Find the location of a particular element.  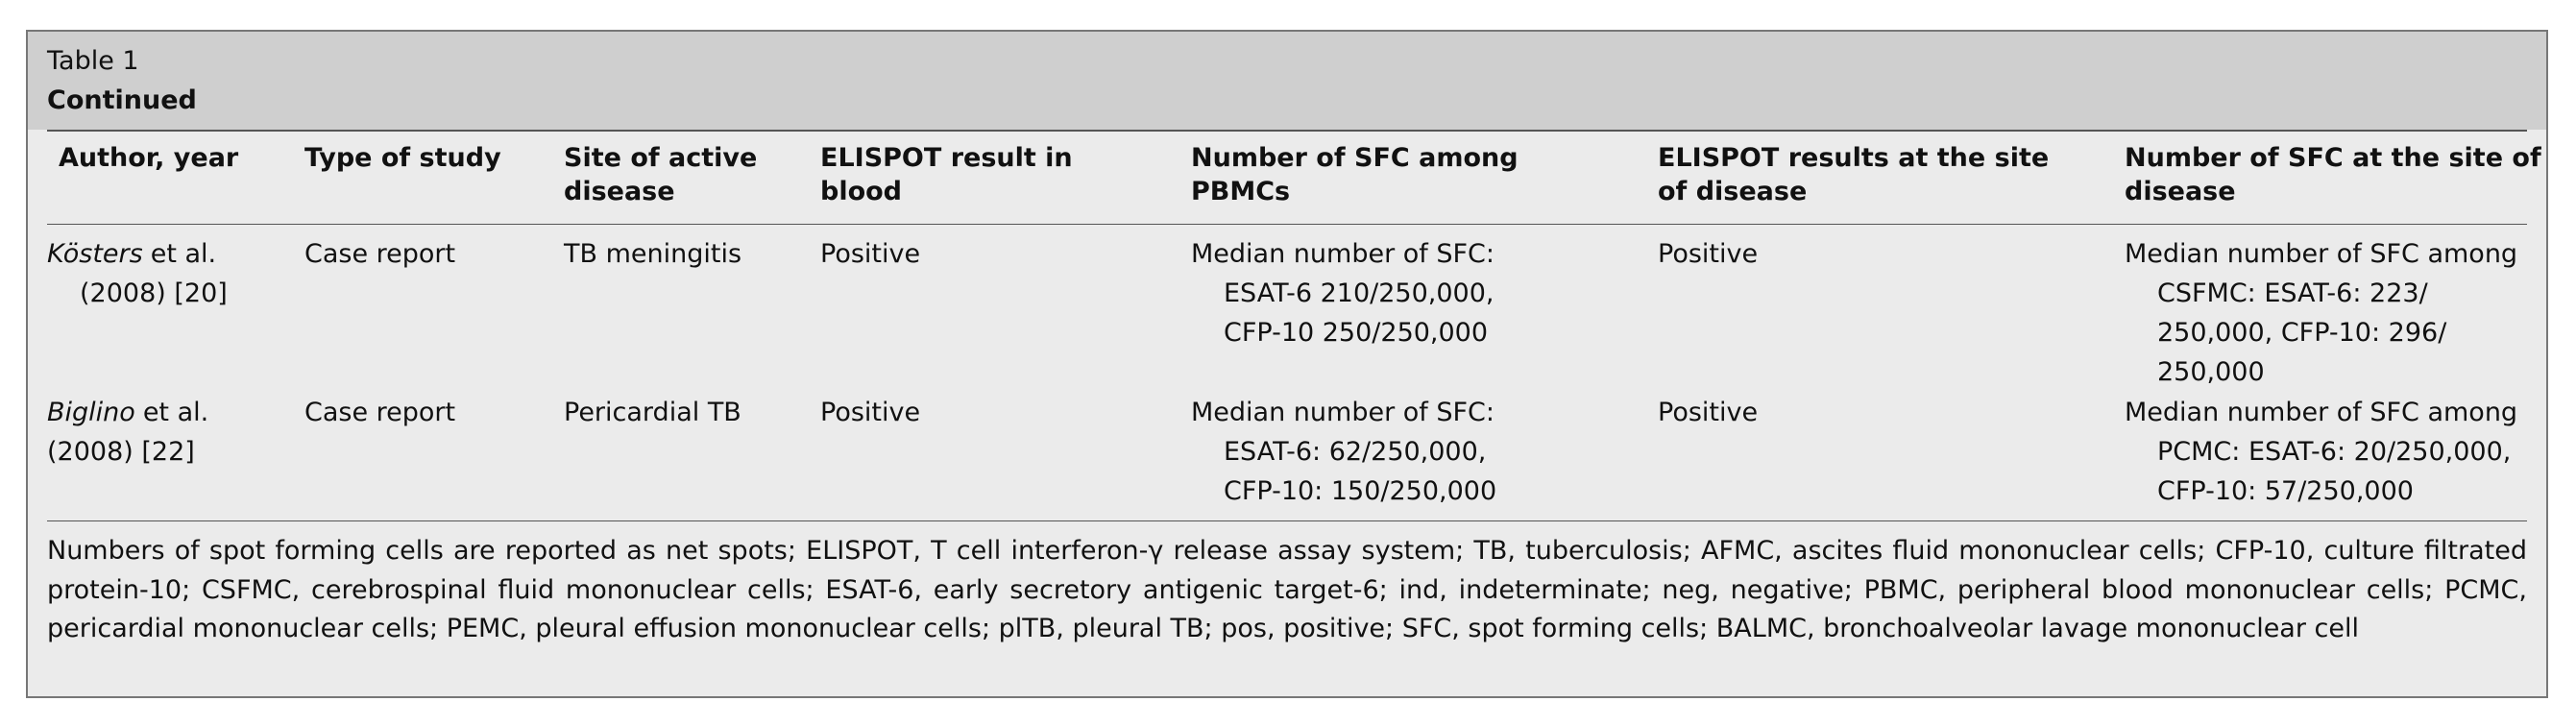

author-year: (2008) [22] is located at coordinates (121, 452).